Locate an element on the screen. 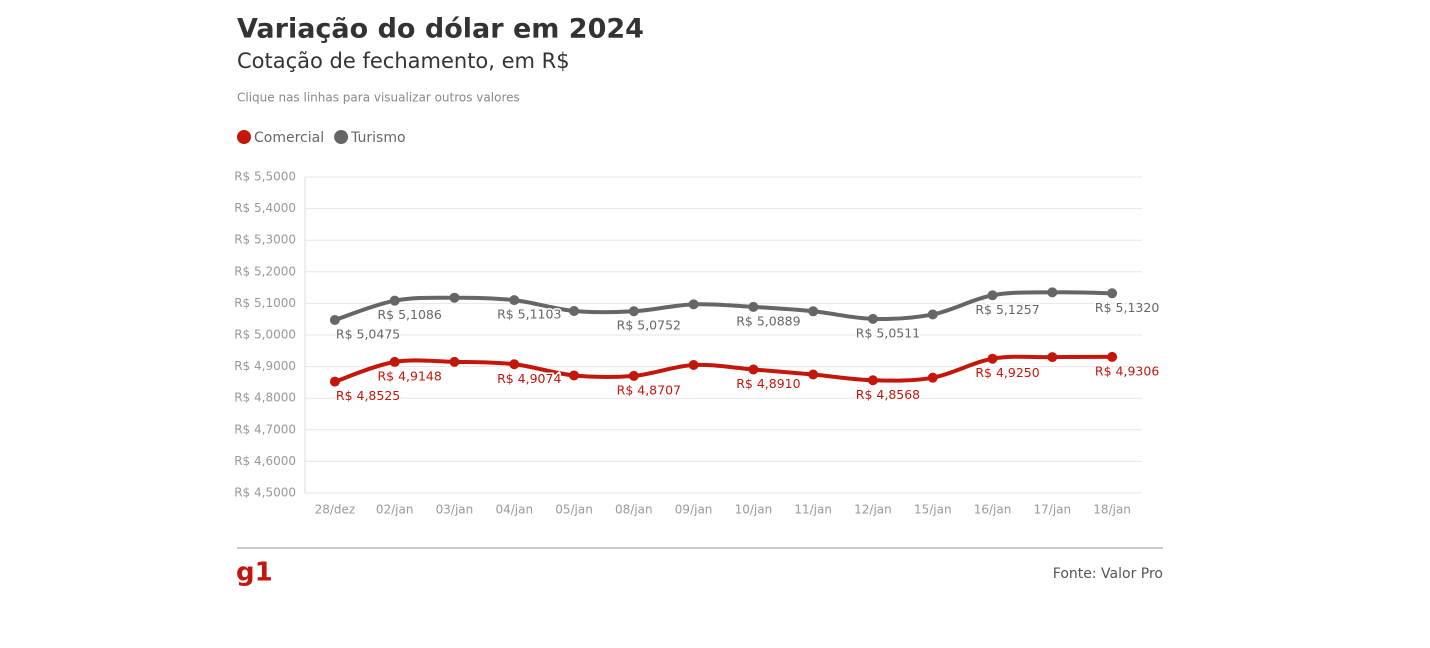 The height and width of the screenshot is (648, 1430). data-label: R$ 5,1320 is located at coordinates (1127, 307).